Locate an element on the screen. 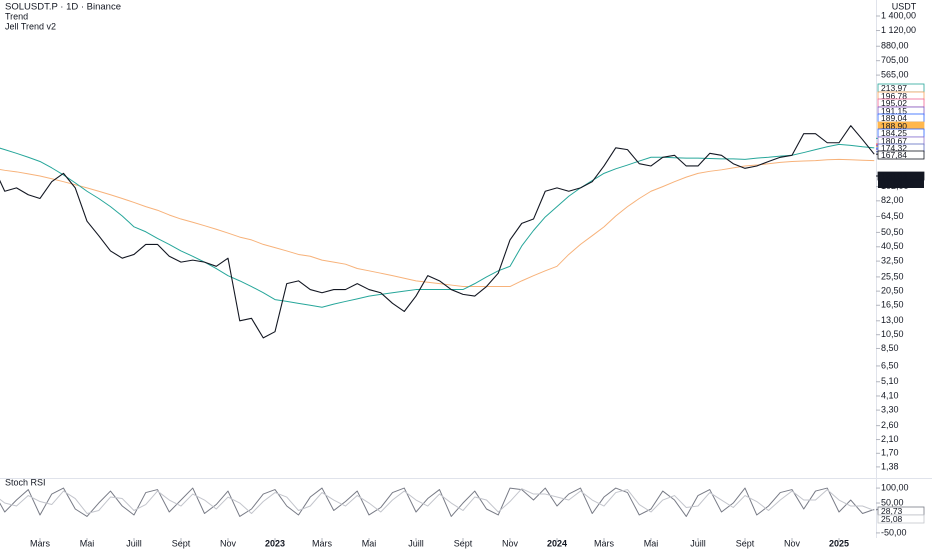 The image size is (932, 550). last-value-label: 191,15 is located at coordinates (894, 111).